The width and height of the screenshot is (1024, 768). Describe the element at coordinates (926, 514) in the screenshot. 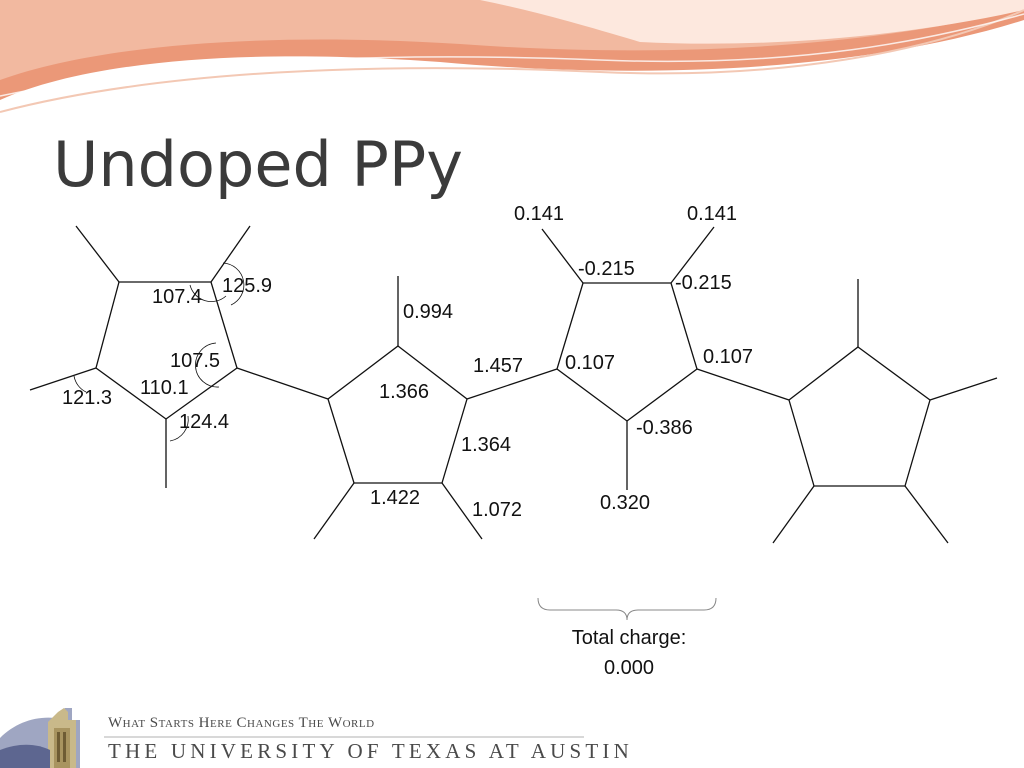

I see `ring-4-bond-bottom-right` at that location.